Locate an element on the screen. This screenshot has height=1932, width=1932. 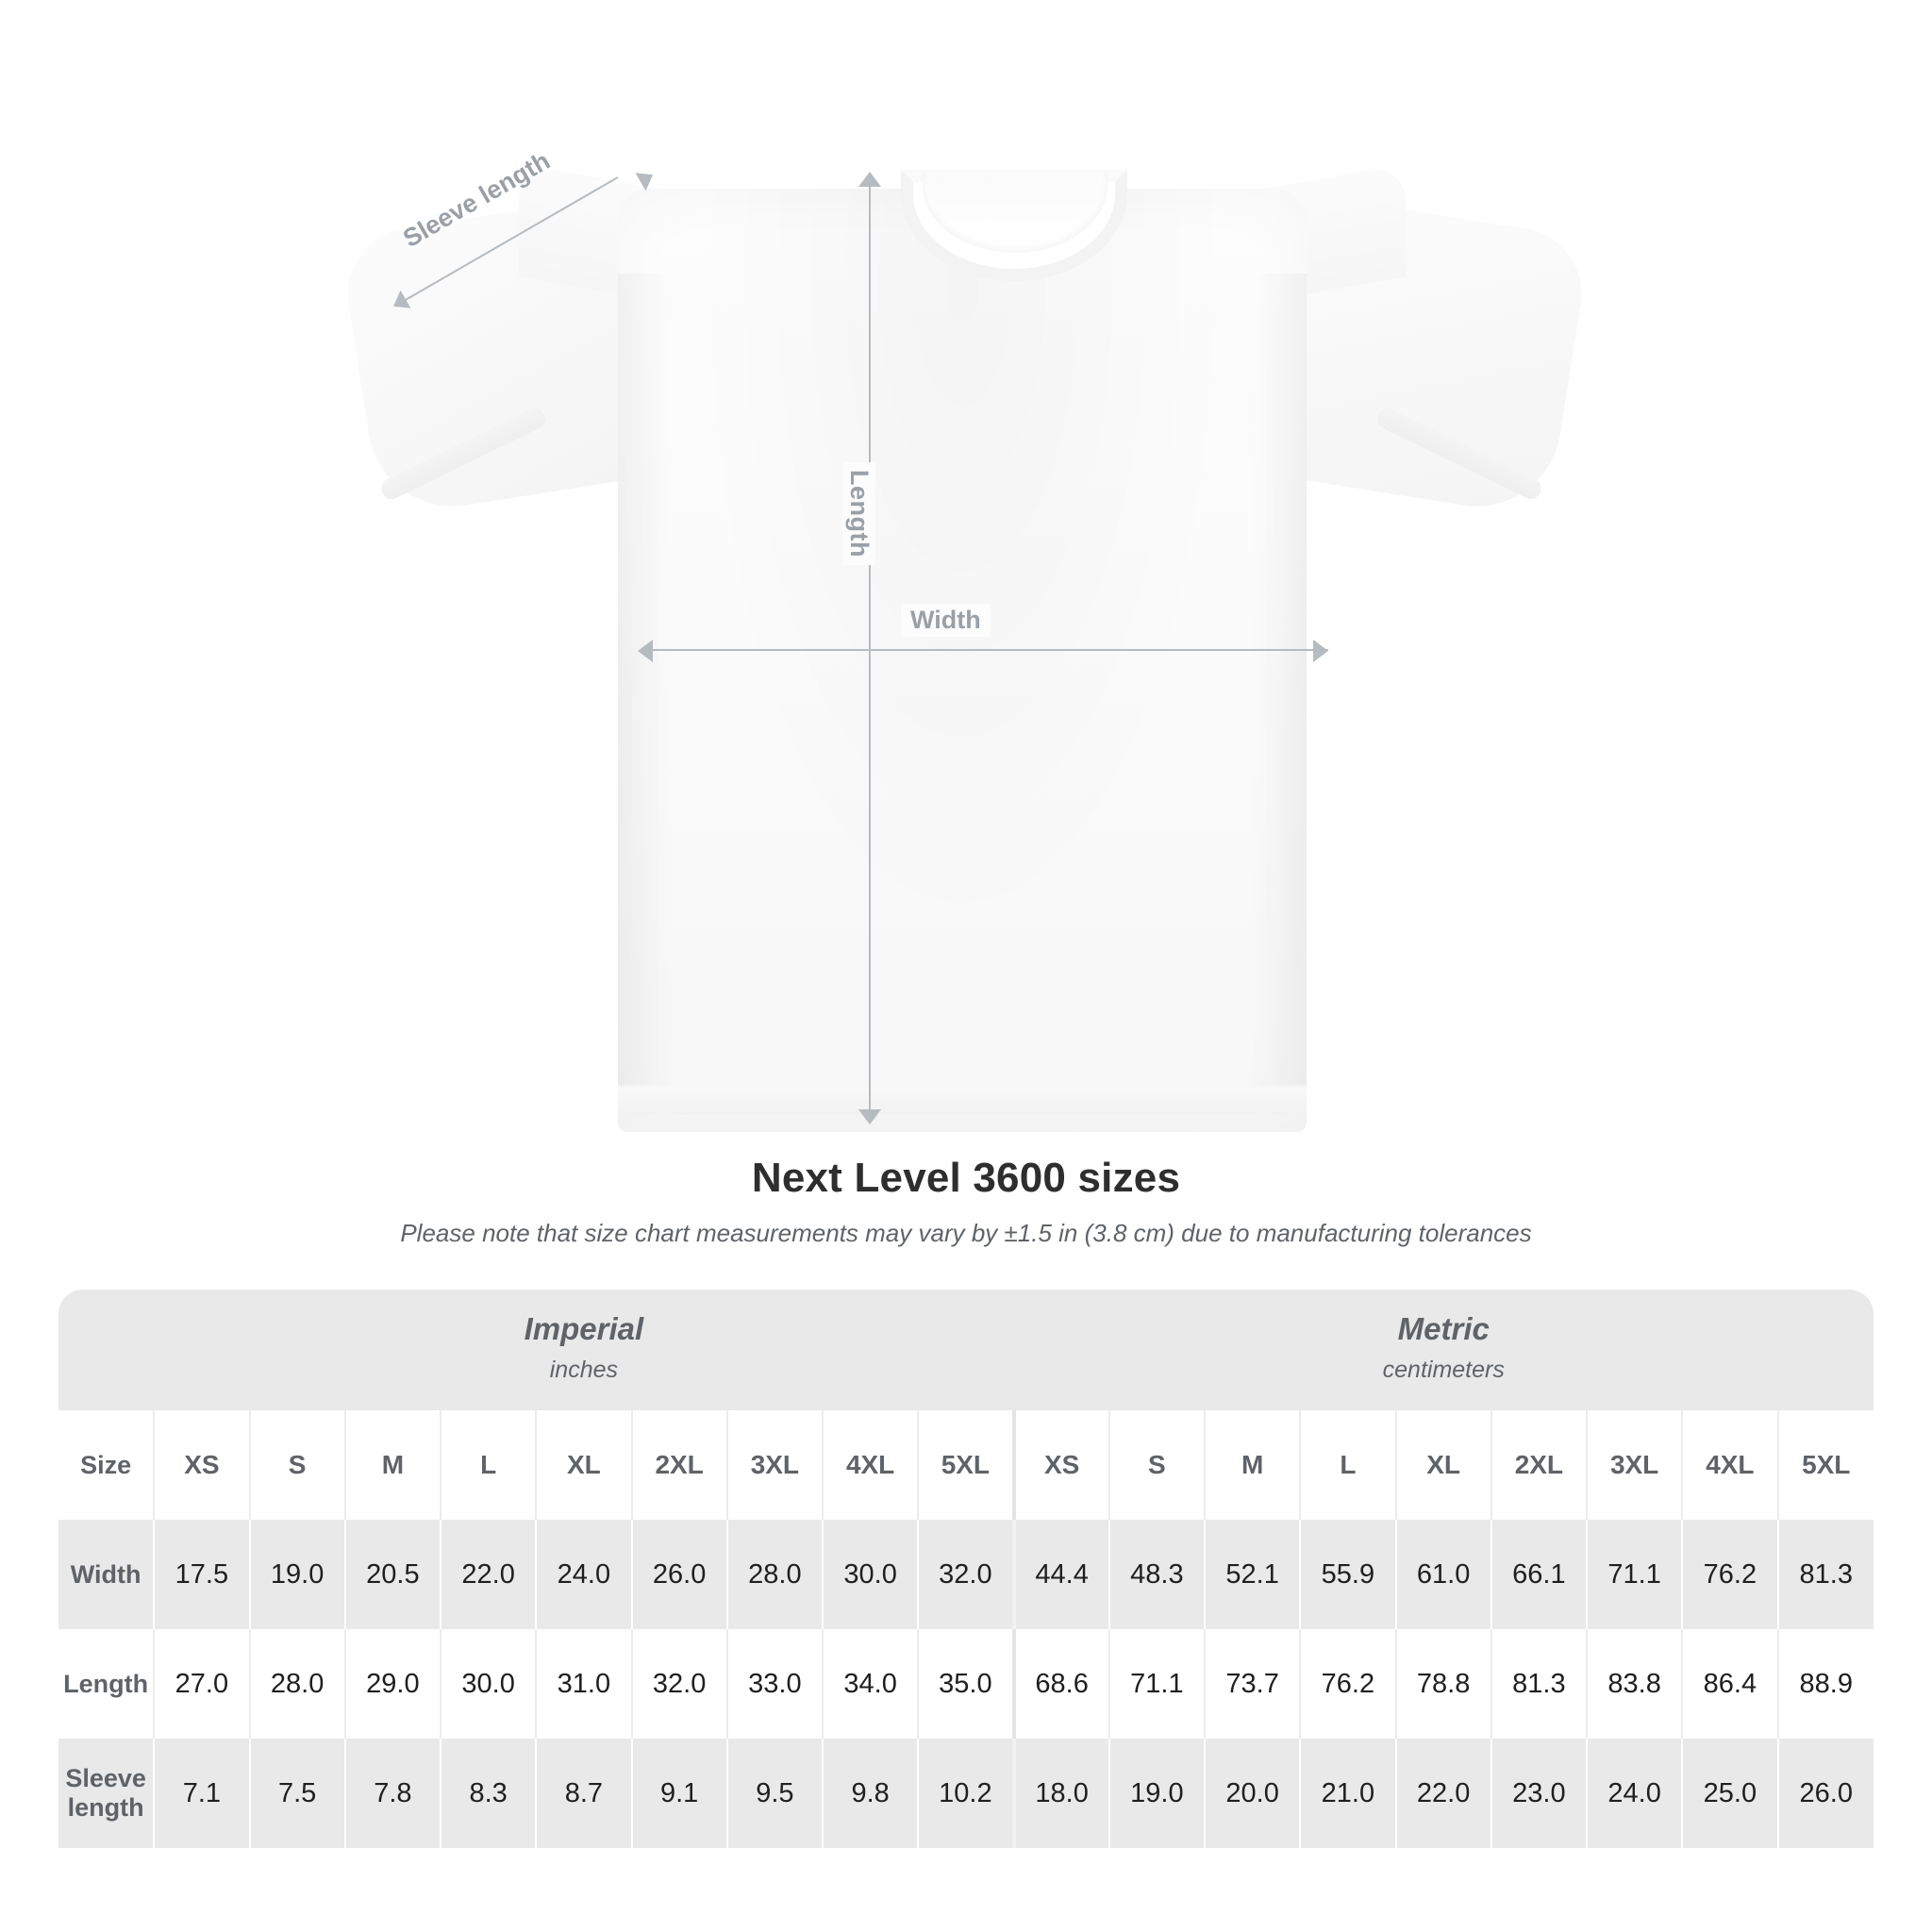
group-imperial-name: Imperial is located at coordinates (584, 1328).